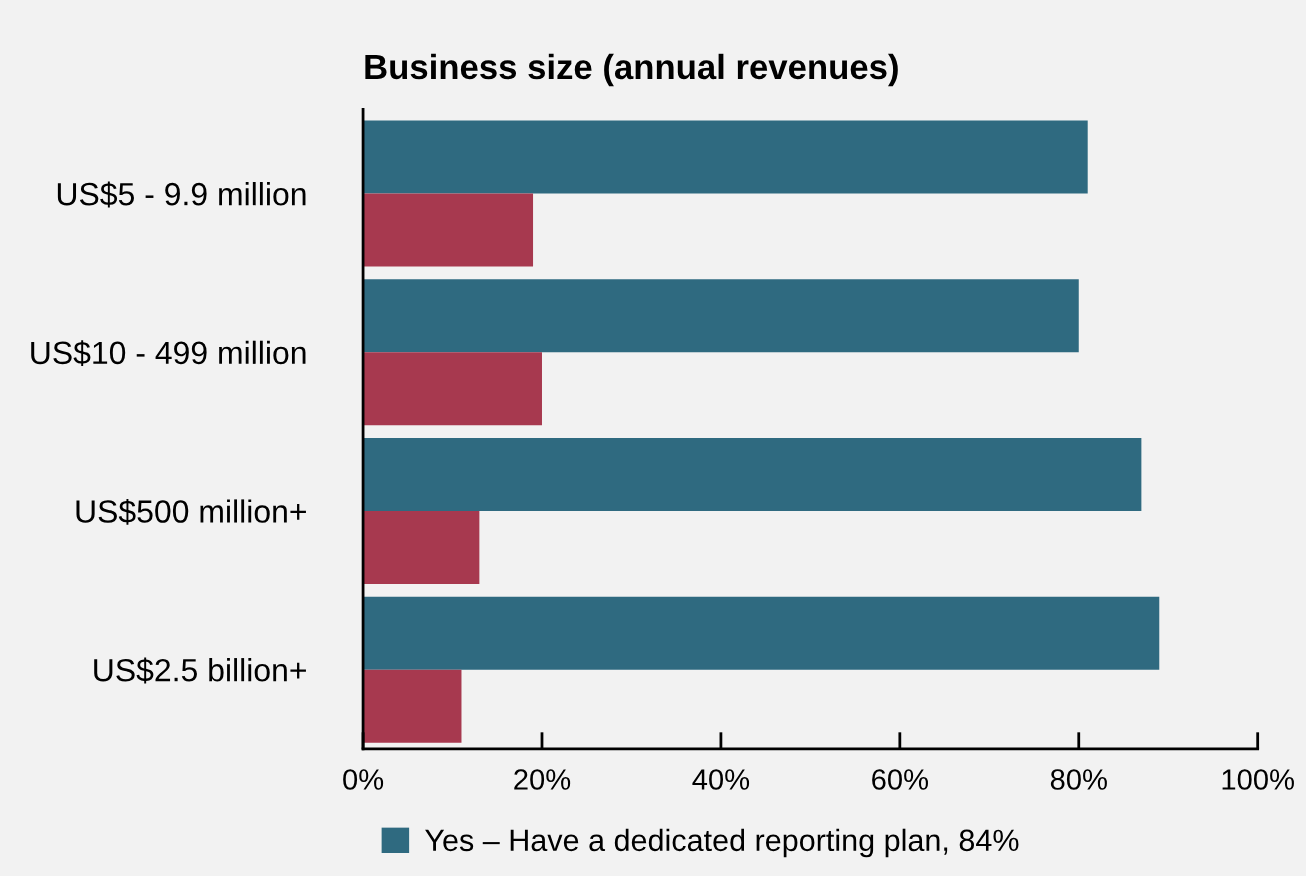 The height and width of the screenshot is (876, 1306). I want to click on x-tick-label: 60%, so click(900, 779).